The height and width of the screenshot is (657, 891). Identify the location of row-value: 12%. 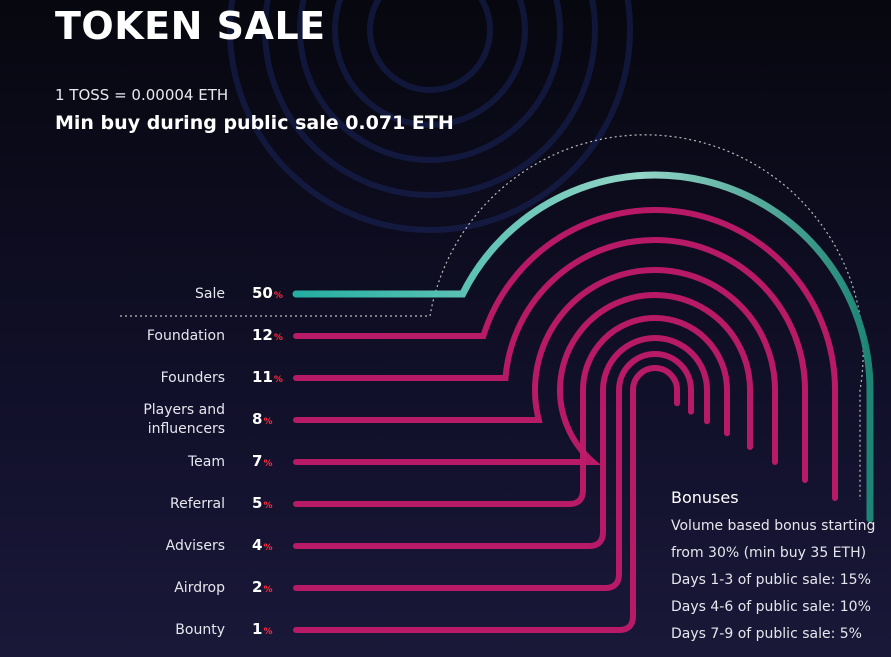
(267, 335).